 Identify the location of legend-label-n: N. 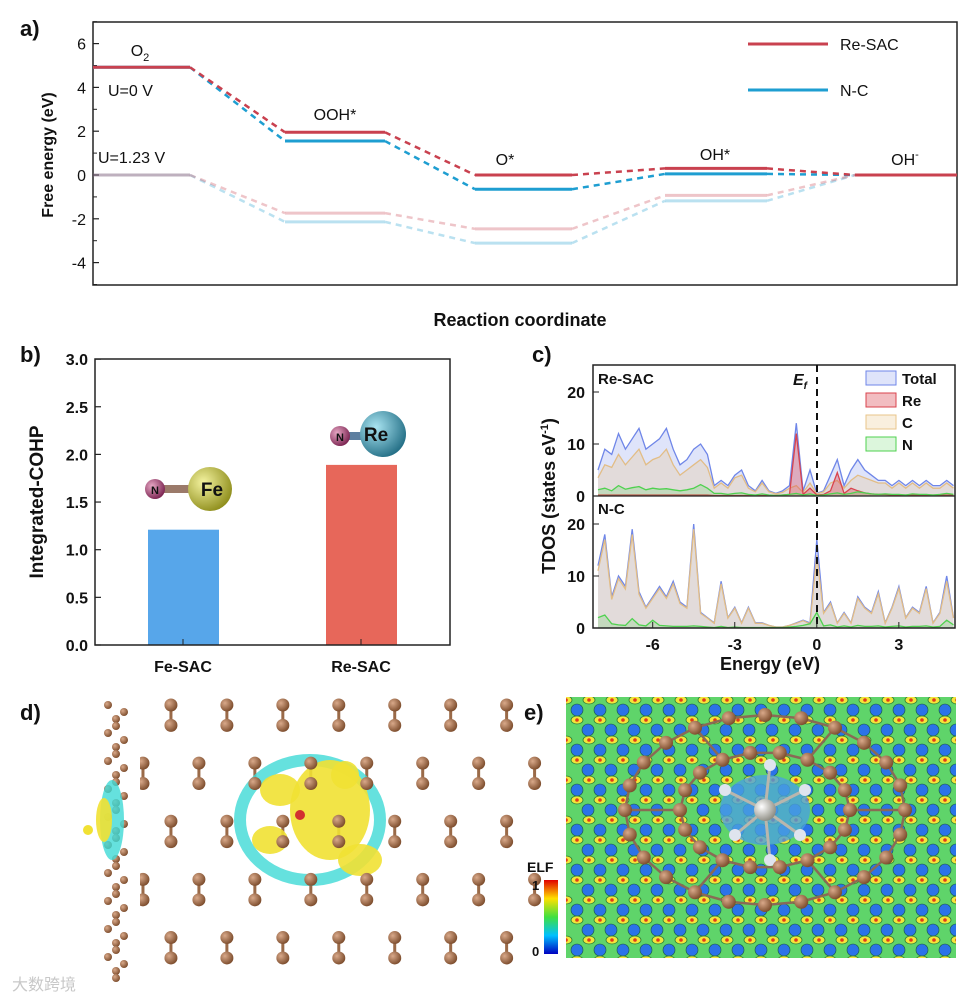
(907, 445).